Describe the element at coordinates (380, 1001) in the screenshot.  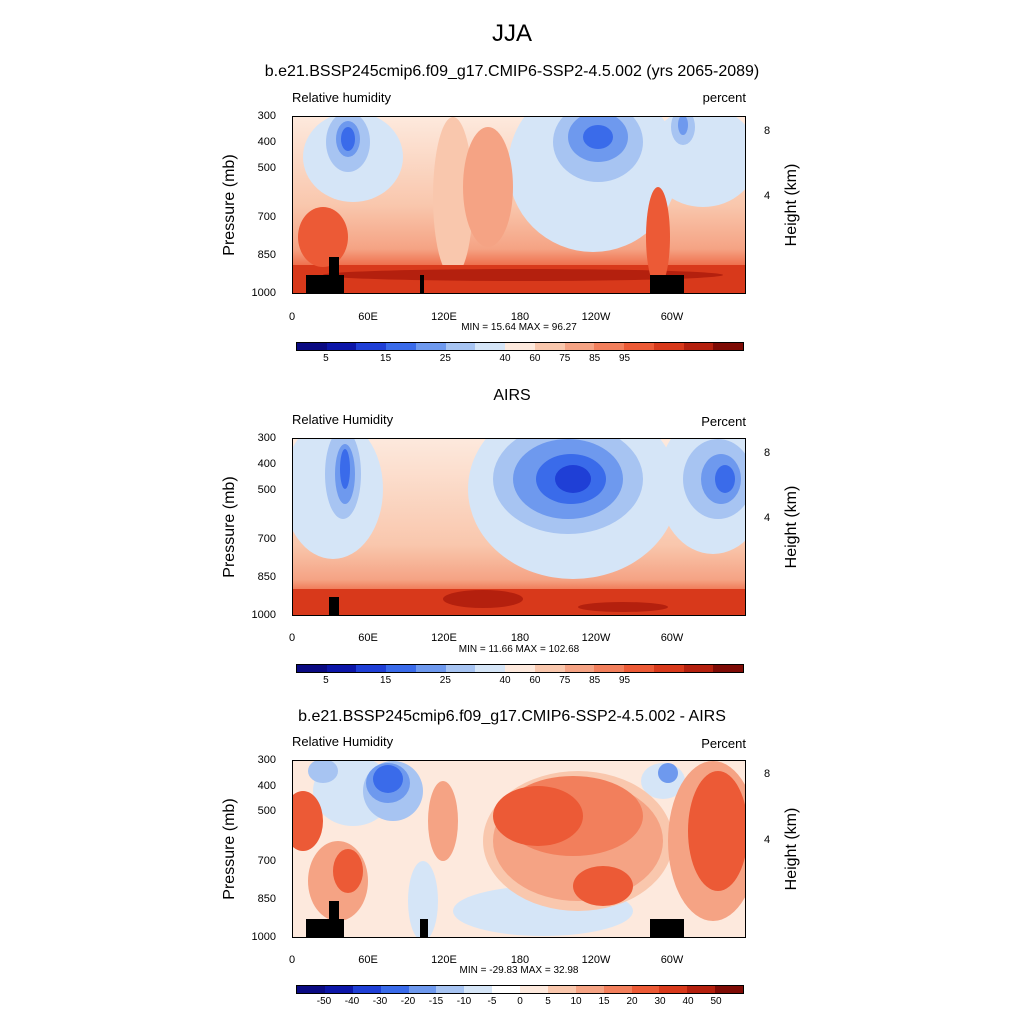
I see `colorbar-label: -30` at that location.